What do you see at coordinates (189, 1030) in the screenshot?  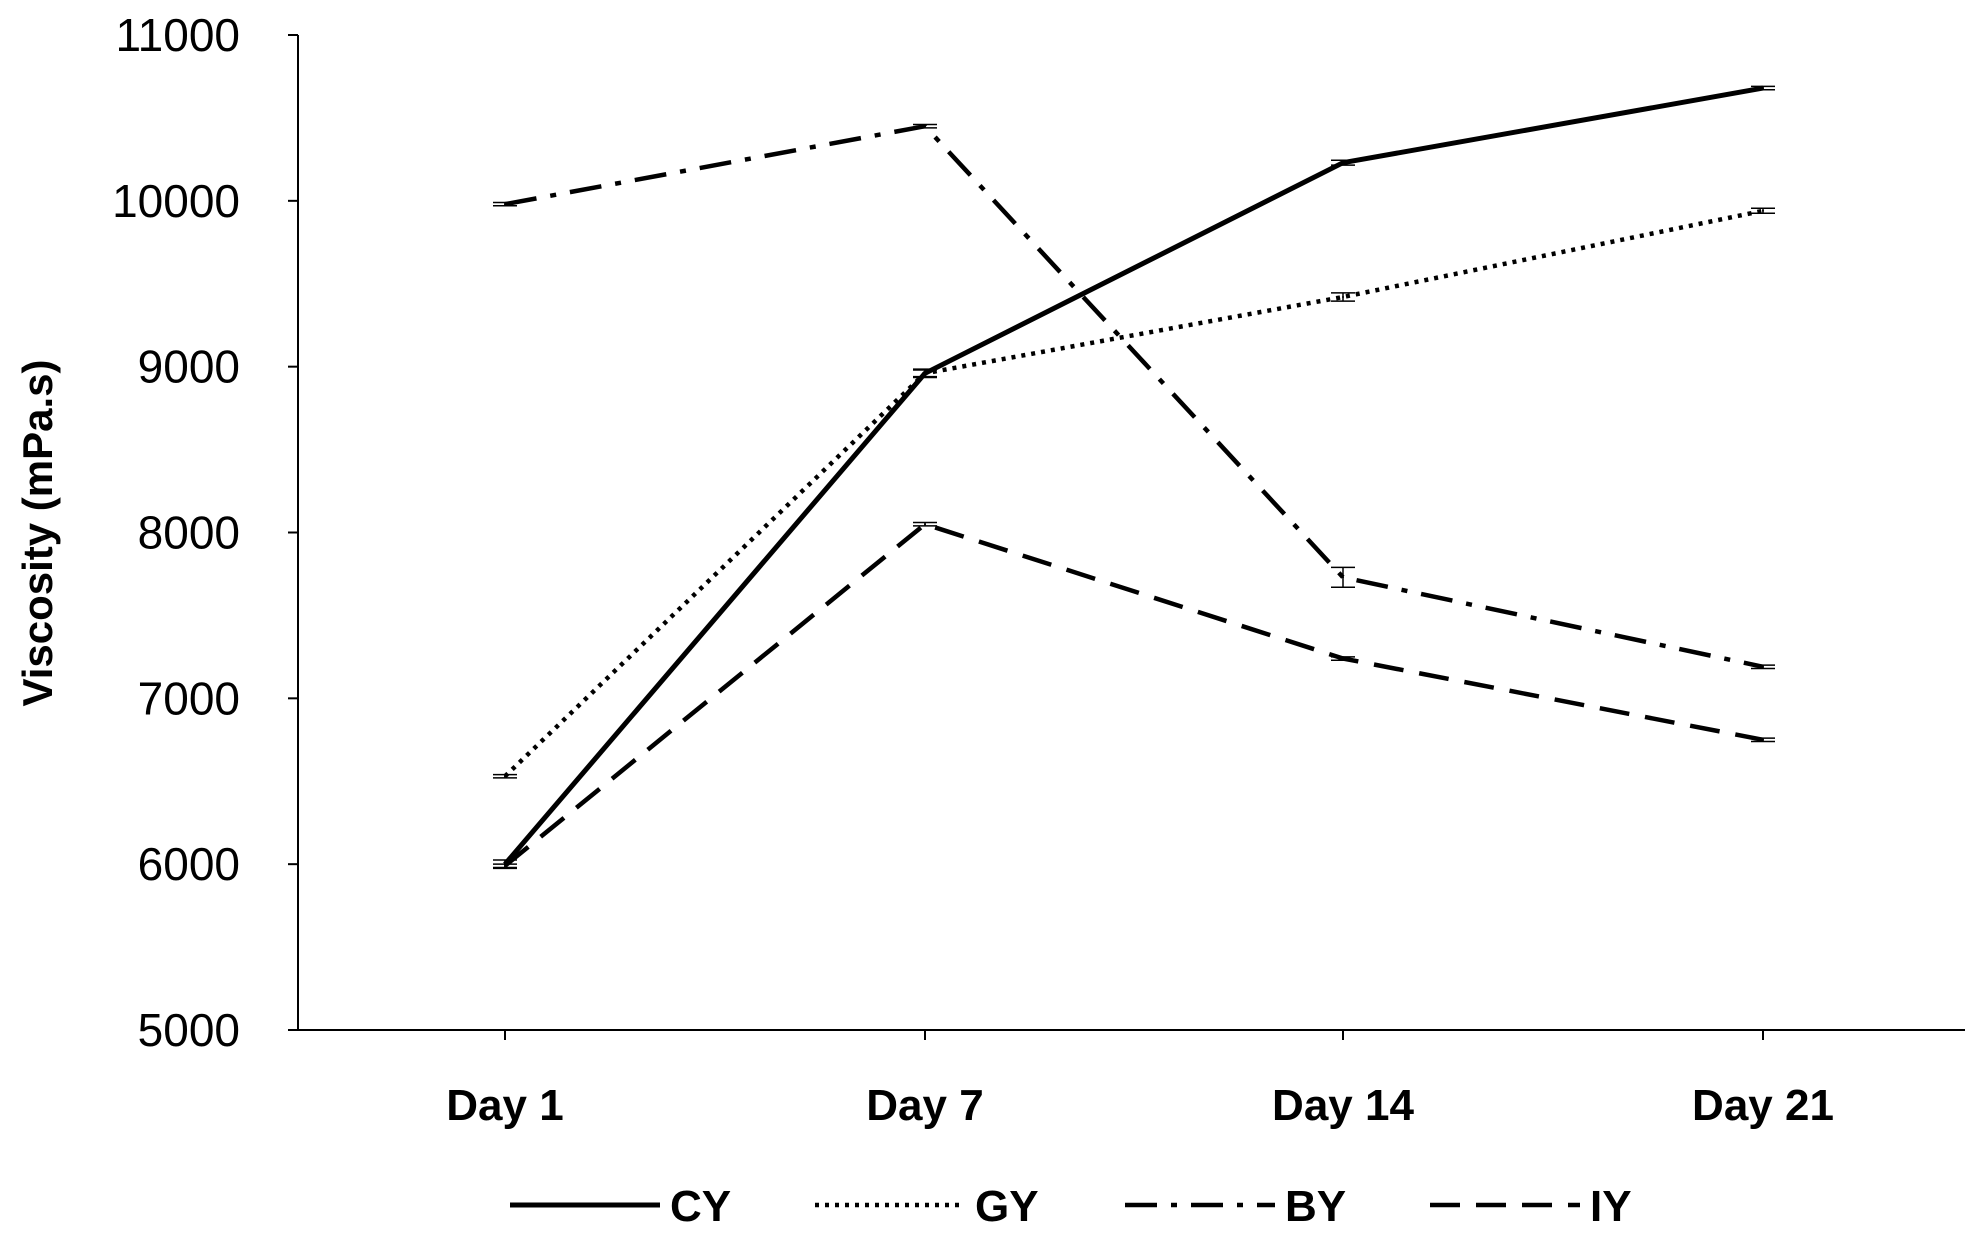 I see `y-tick-label: 5000` at bounding box center [189, 1030].